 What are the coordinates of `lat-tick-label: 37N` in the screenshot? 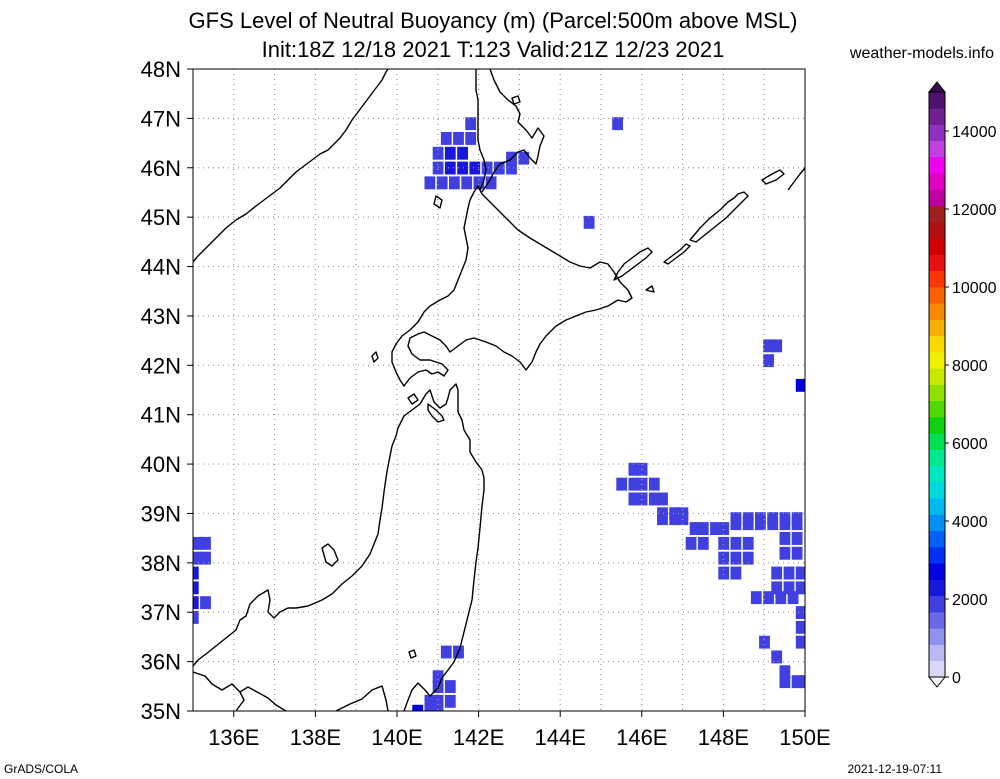 It's located at (161, 612).